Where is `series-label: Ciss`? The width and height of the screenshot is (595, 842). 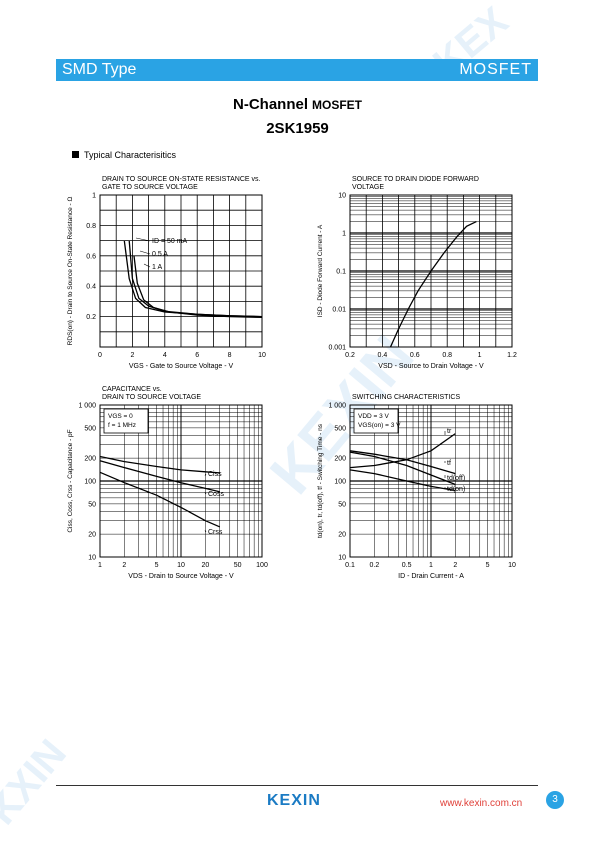 series-label: Ciss is located at coordinates (215, 474).